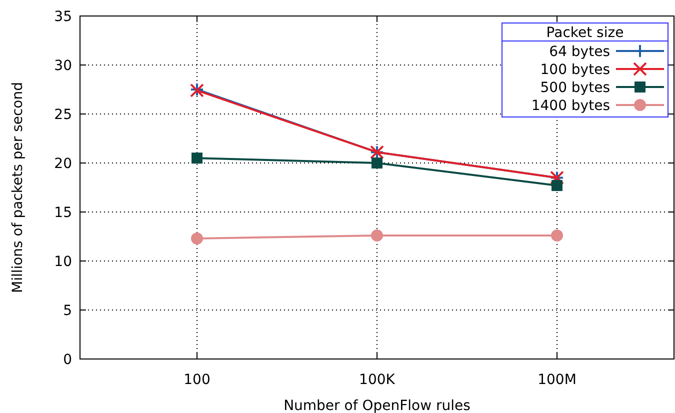 Image resolution: width=675 pixels, height=413 pixels. I want to click on x-tick-label: 100K, so click(377, 380).